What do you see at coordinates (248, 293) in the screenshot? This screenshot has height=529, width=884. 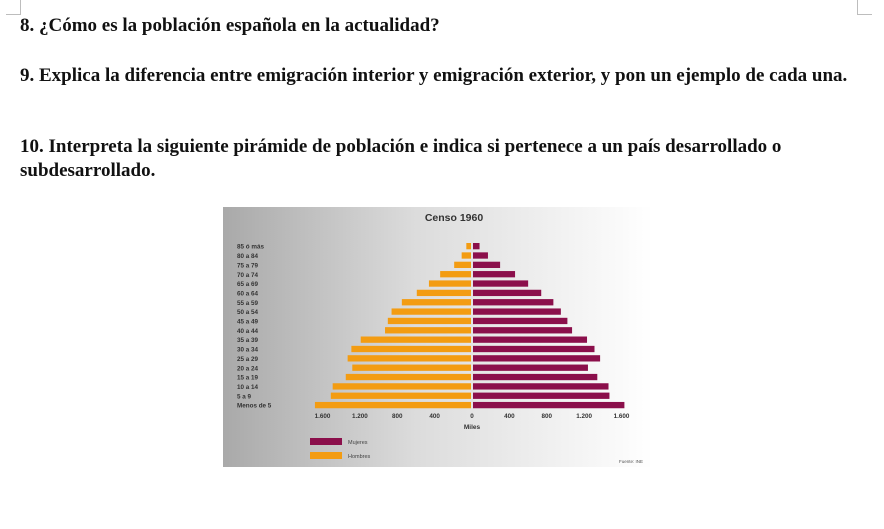 I see `age-group-label: 60 a 64` at bounding box center [248, 293].